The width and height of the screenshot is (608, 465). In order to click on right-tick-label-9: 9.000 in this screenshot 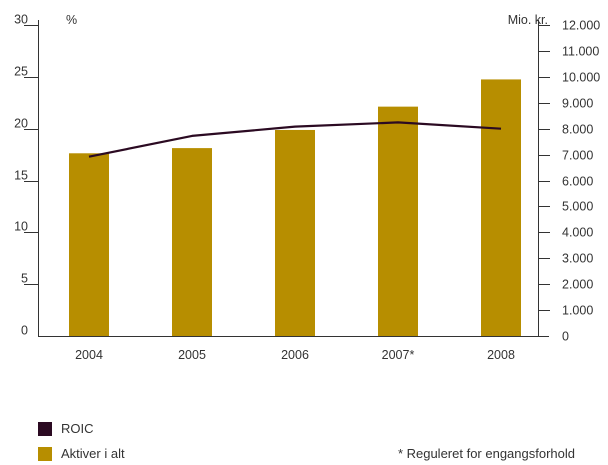, I will do `click(577, 104)`.